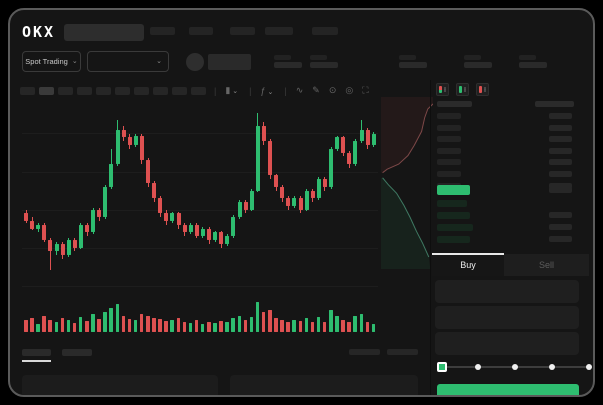  I want to click on orderbook-view-asks-only-icon, so click(482, 89).